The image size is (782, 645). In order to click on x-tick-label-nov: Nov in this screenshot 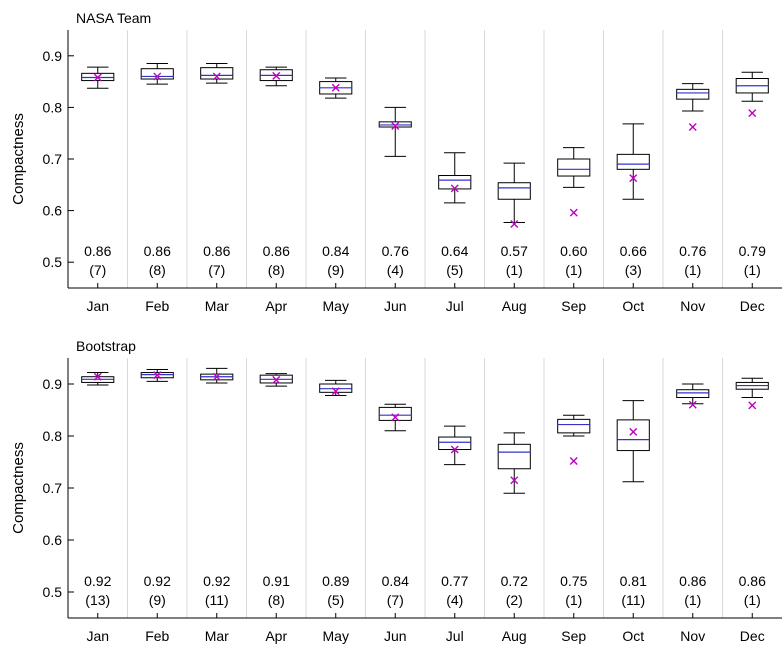, I will do `click(692, 306)`.